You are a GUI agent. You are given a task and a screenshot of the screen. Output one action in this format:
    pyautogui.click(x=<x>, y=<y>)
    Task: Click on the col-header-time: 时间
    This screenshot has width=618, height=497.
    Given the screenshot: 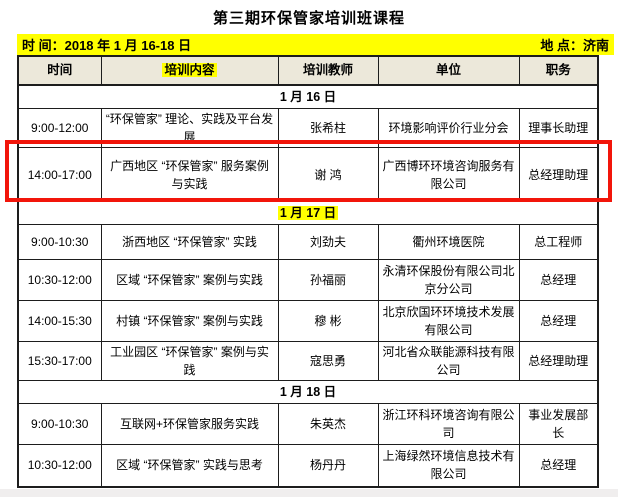 What is the action you would take?
    pyautogui.click(x=59, y=70)
    